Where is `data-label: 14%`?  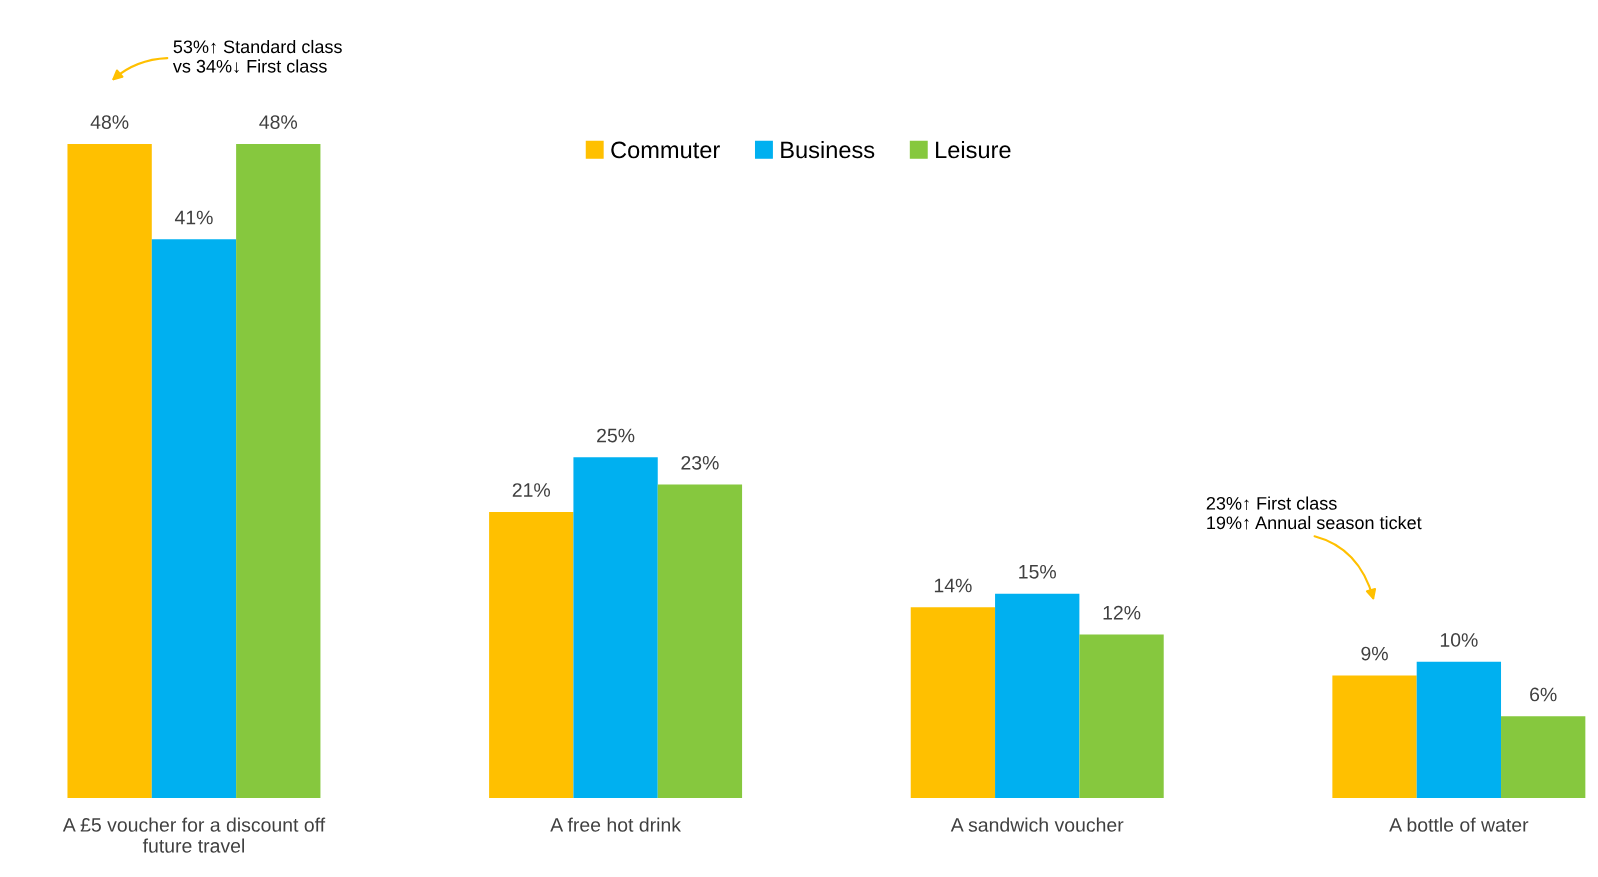 data-label: 14% is located at coordinates (953, 585).